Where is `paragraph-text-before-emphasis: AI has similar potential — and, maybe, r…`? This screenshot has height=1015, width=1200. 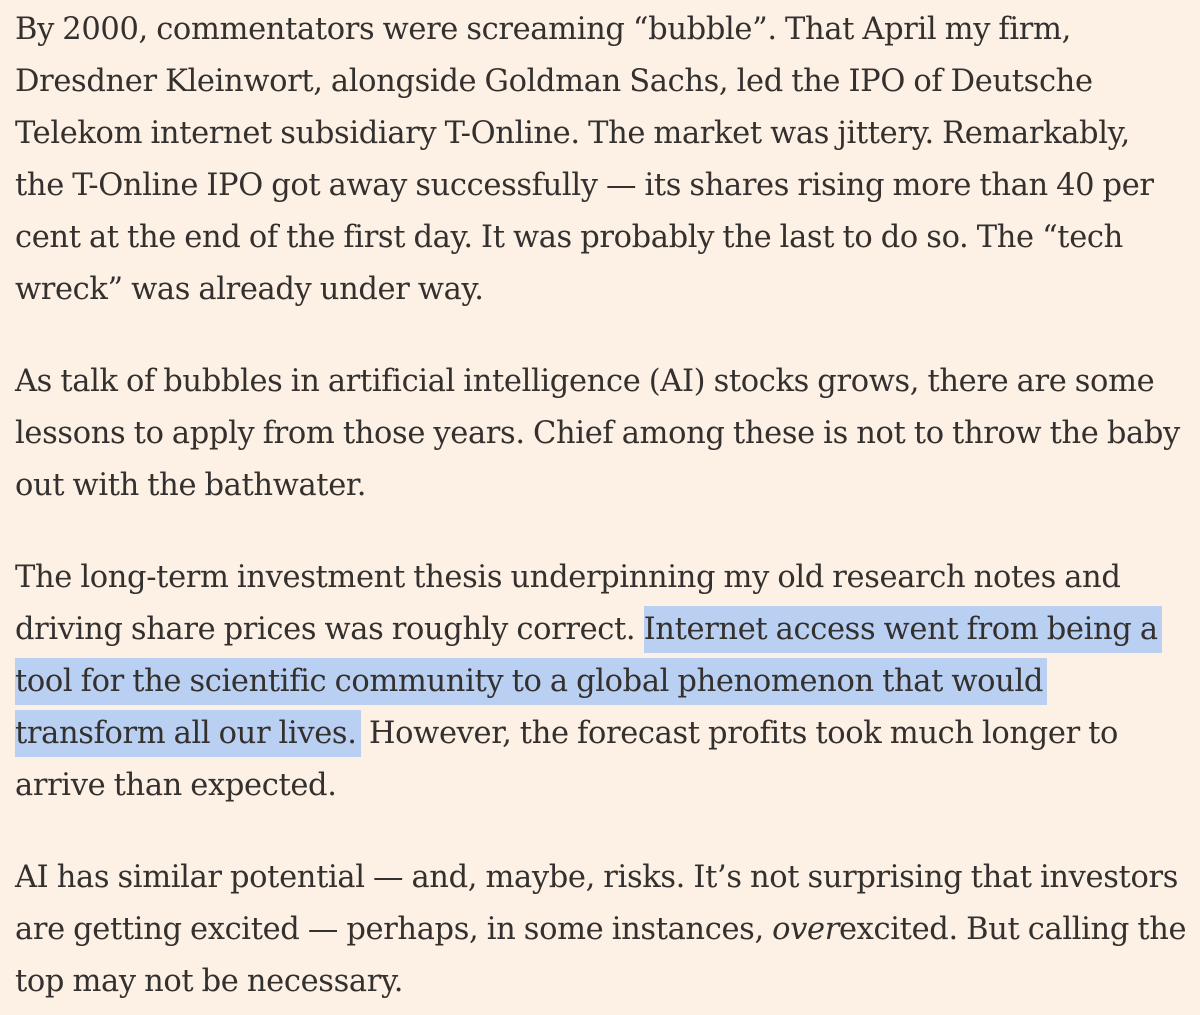
paragraph-text-before-emphasis: AI has similar potential — and, maybe, r… is located at coordinates (596, 903).